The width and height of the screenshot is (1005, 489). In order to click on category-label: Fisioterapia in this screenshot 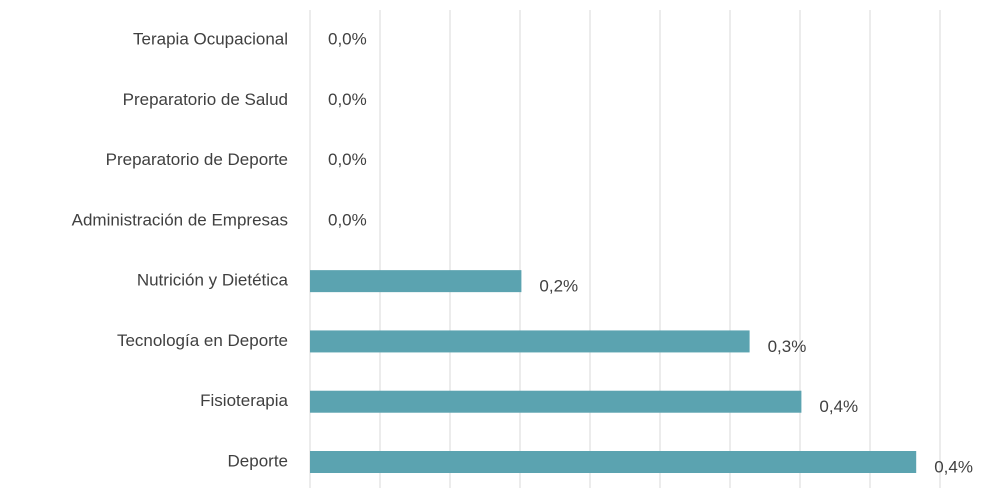, I will do `click(244, 400)`.